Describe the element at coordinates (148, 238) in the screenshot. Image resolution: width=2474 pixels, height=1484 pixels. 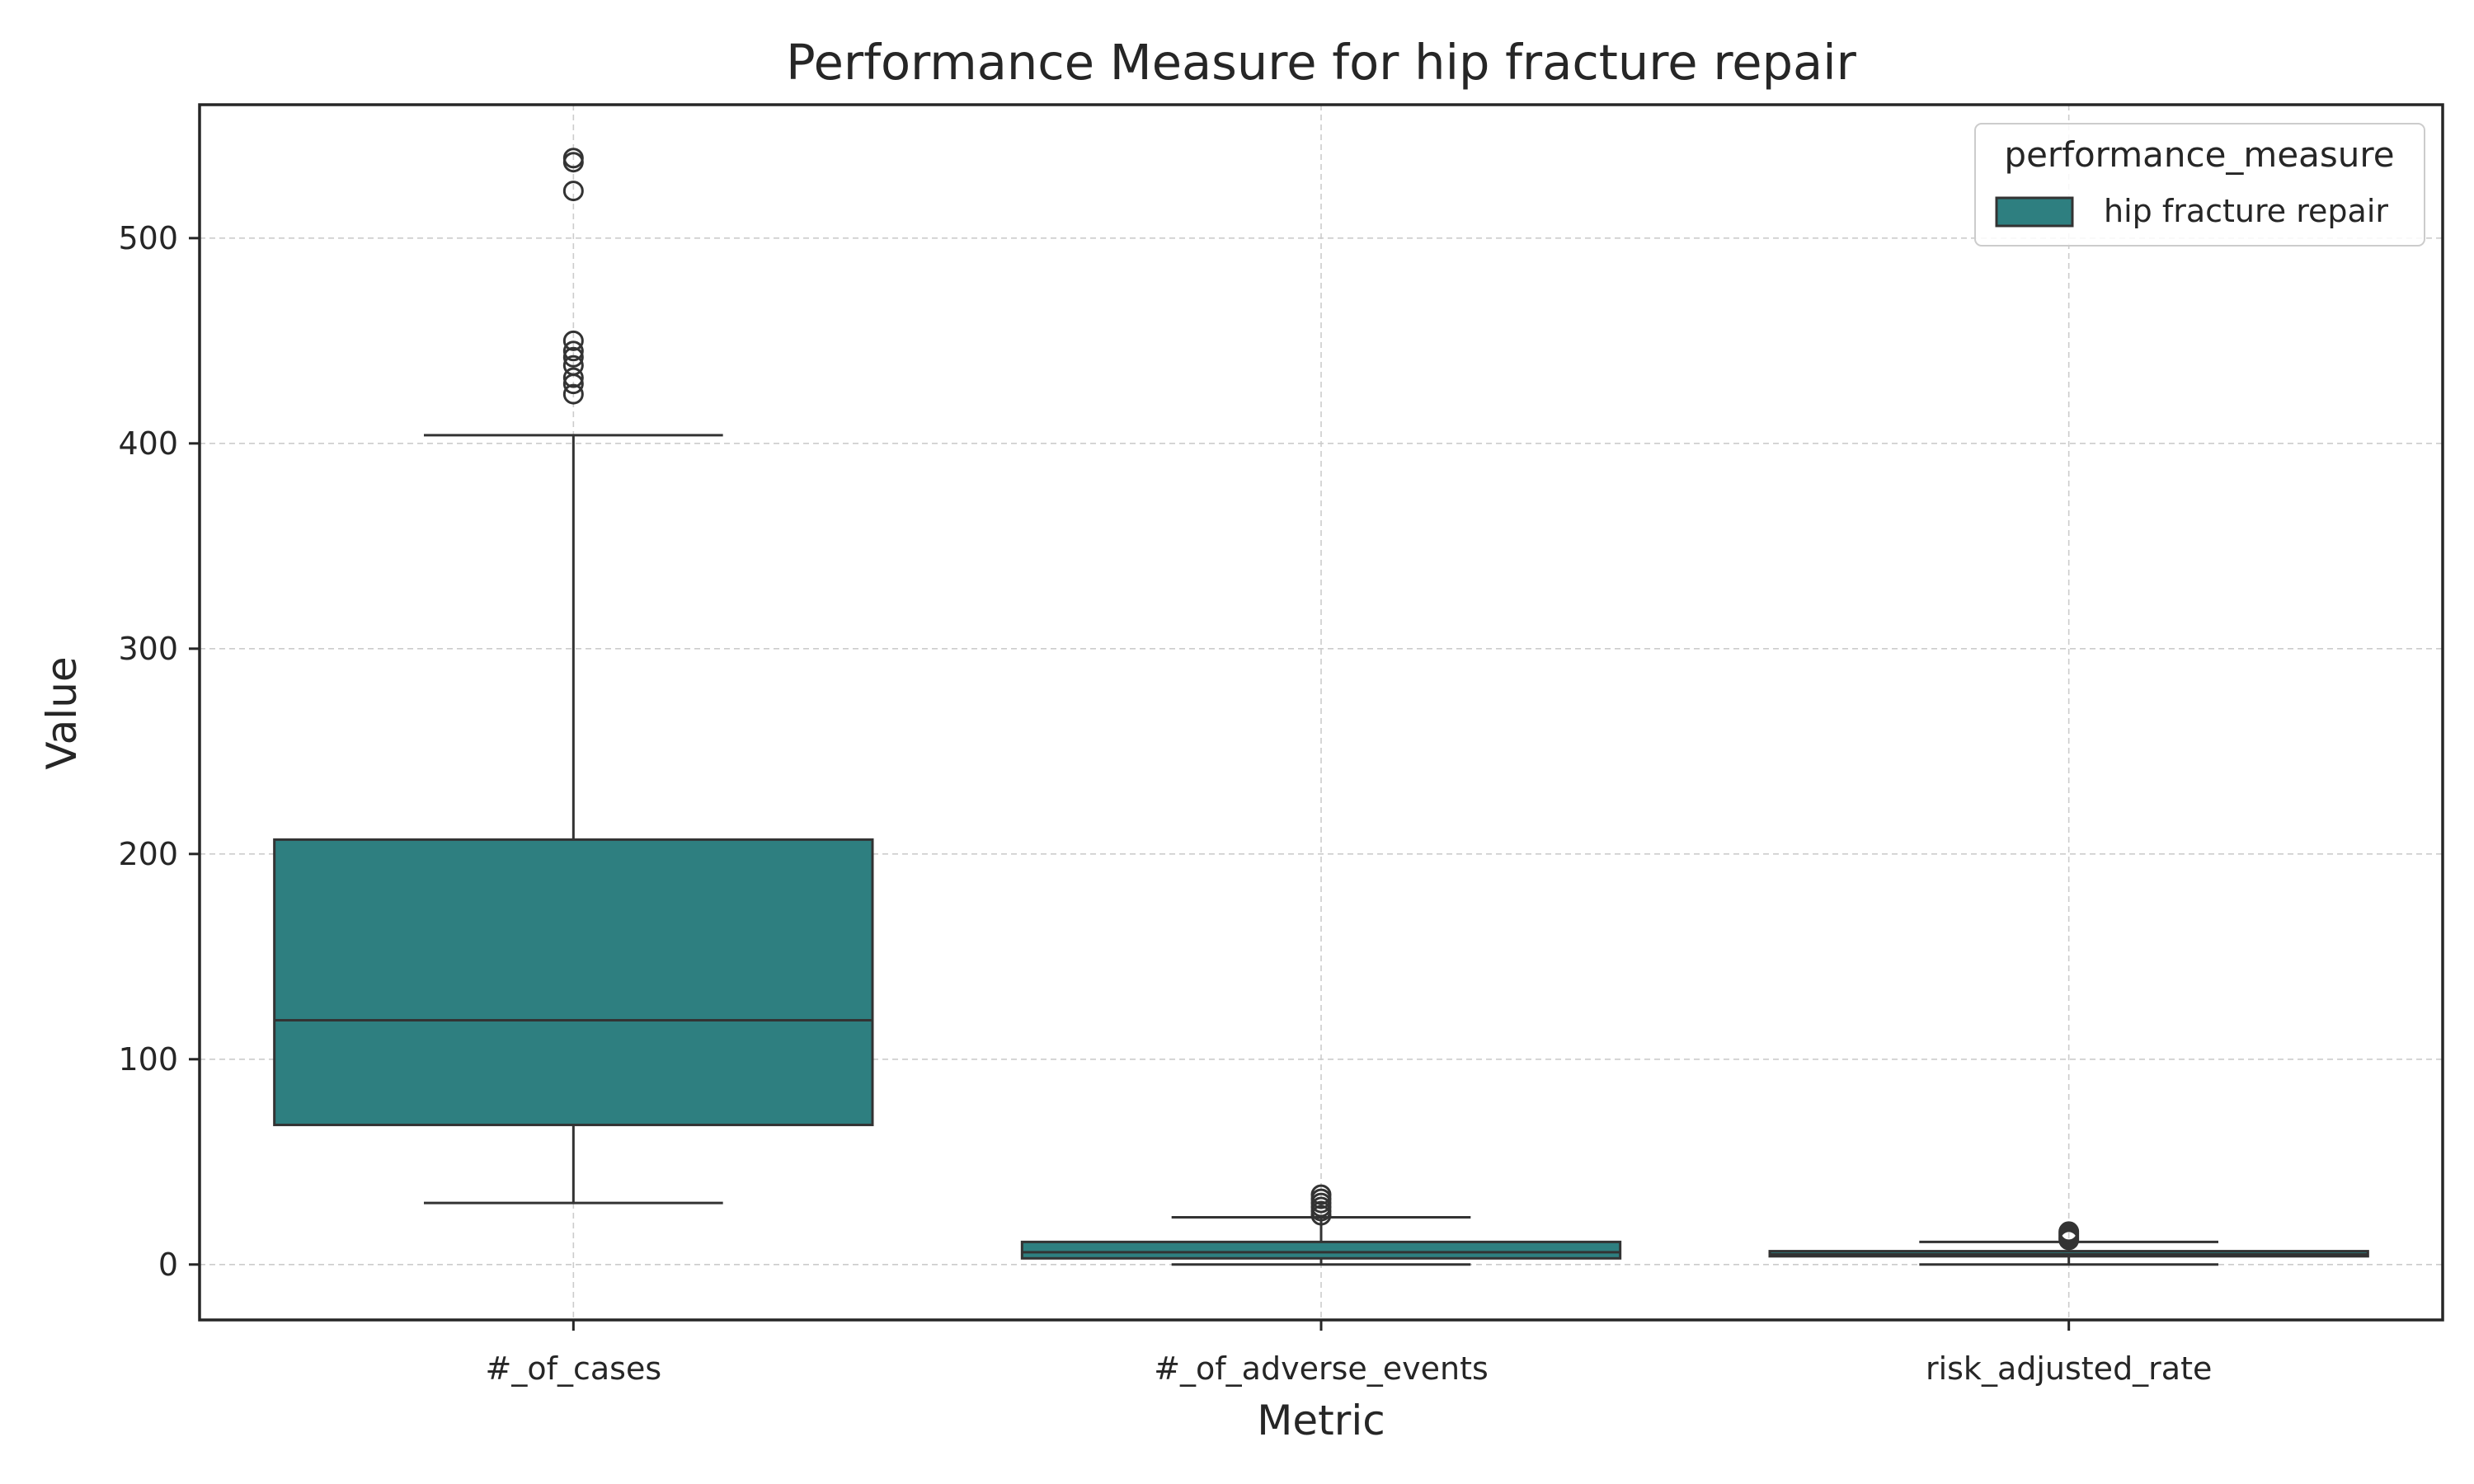
I see `y-tick-label: 500` at that location.